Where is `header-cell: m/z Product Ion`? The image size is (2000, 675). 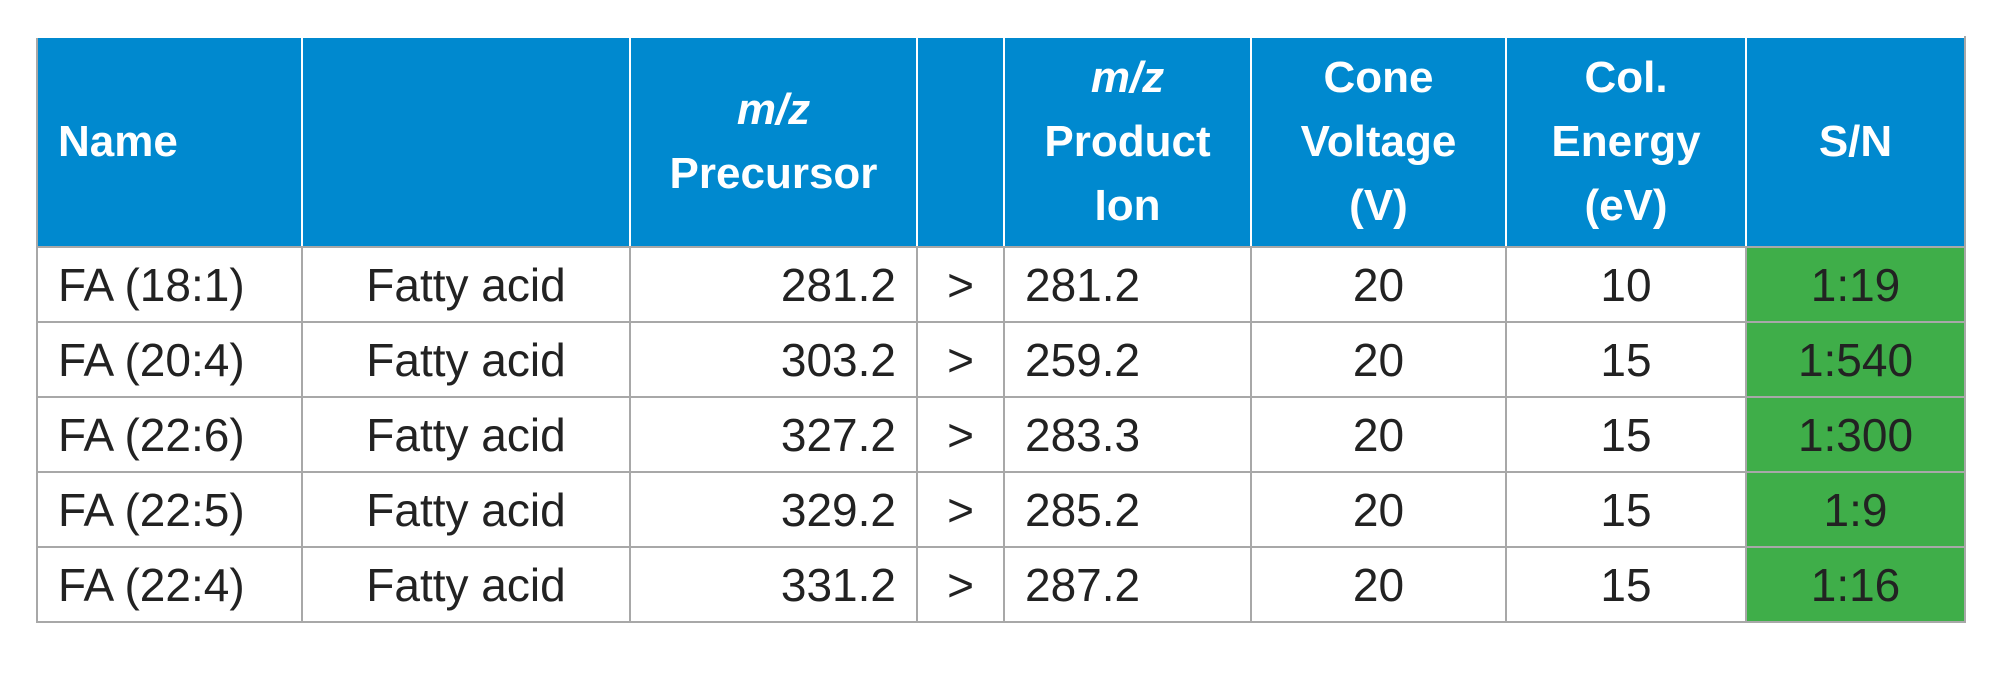 header-cell: m/z Product Ion is located at coordinates (1127, 142).